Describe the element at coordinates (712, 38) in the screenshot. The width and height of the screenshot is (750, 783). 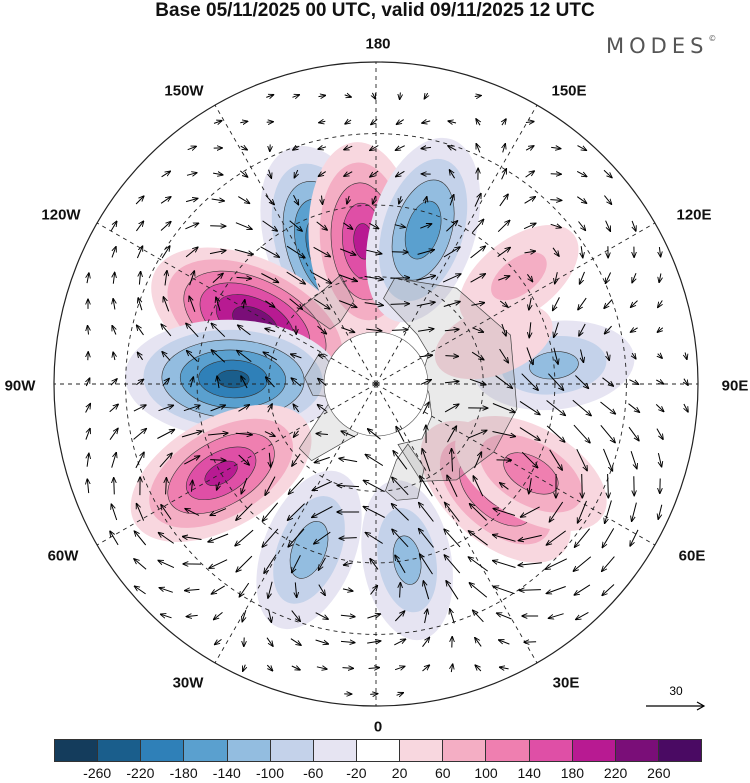
I see `brand-mark: ©` at that location.